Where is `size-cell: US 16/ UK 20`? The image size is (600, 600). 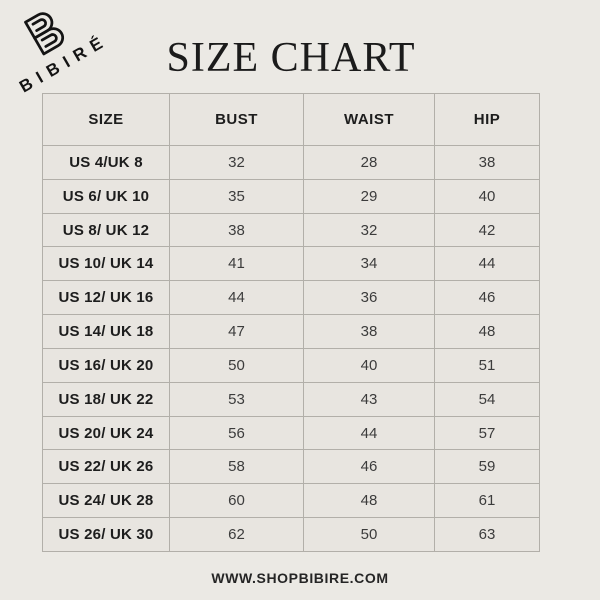 size-cell: US 16/ UK 20 is located at coordinates (106, 365).